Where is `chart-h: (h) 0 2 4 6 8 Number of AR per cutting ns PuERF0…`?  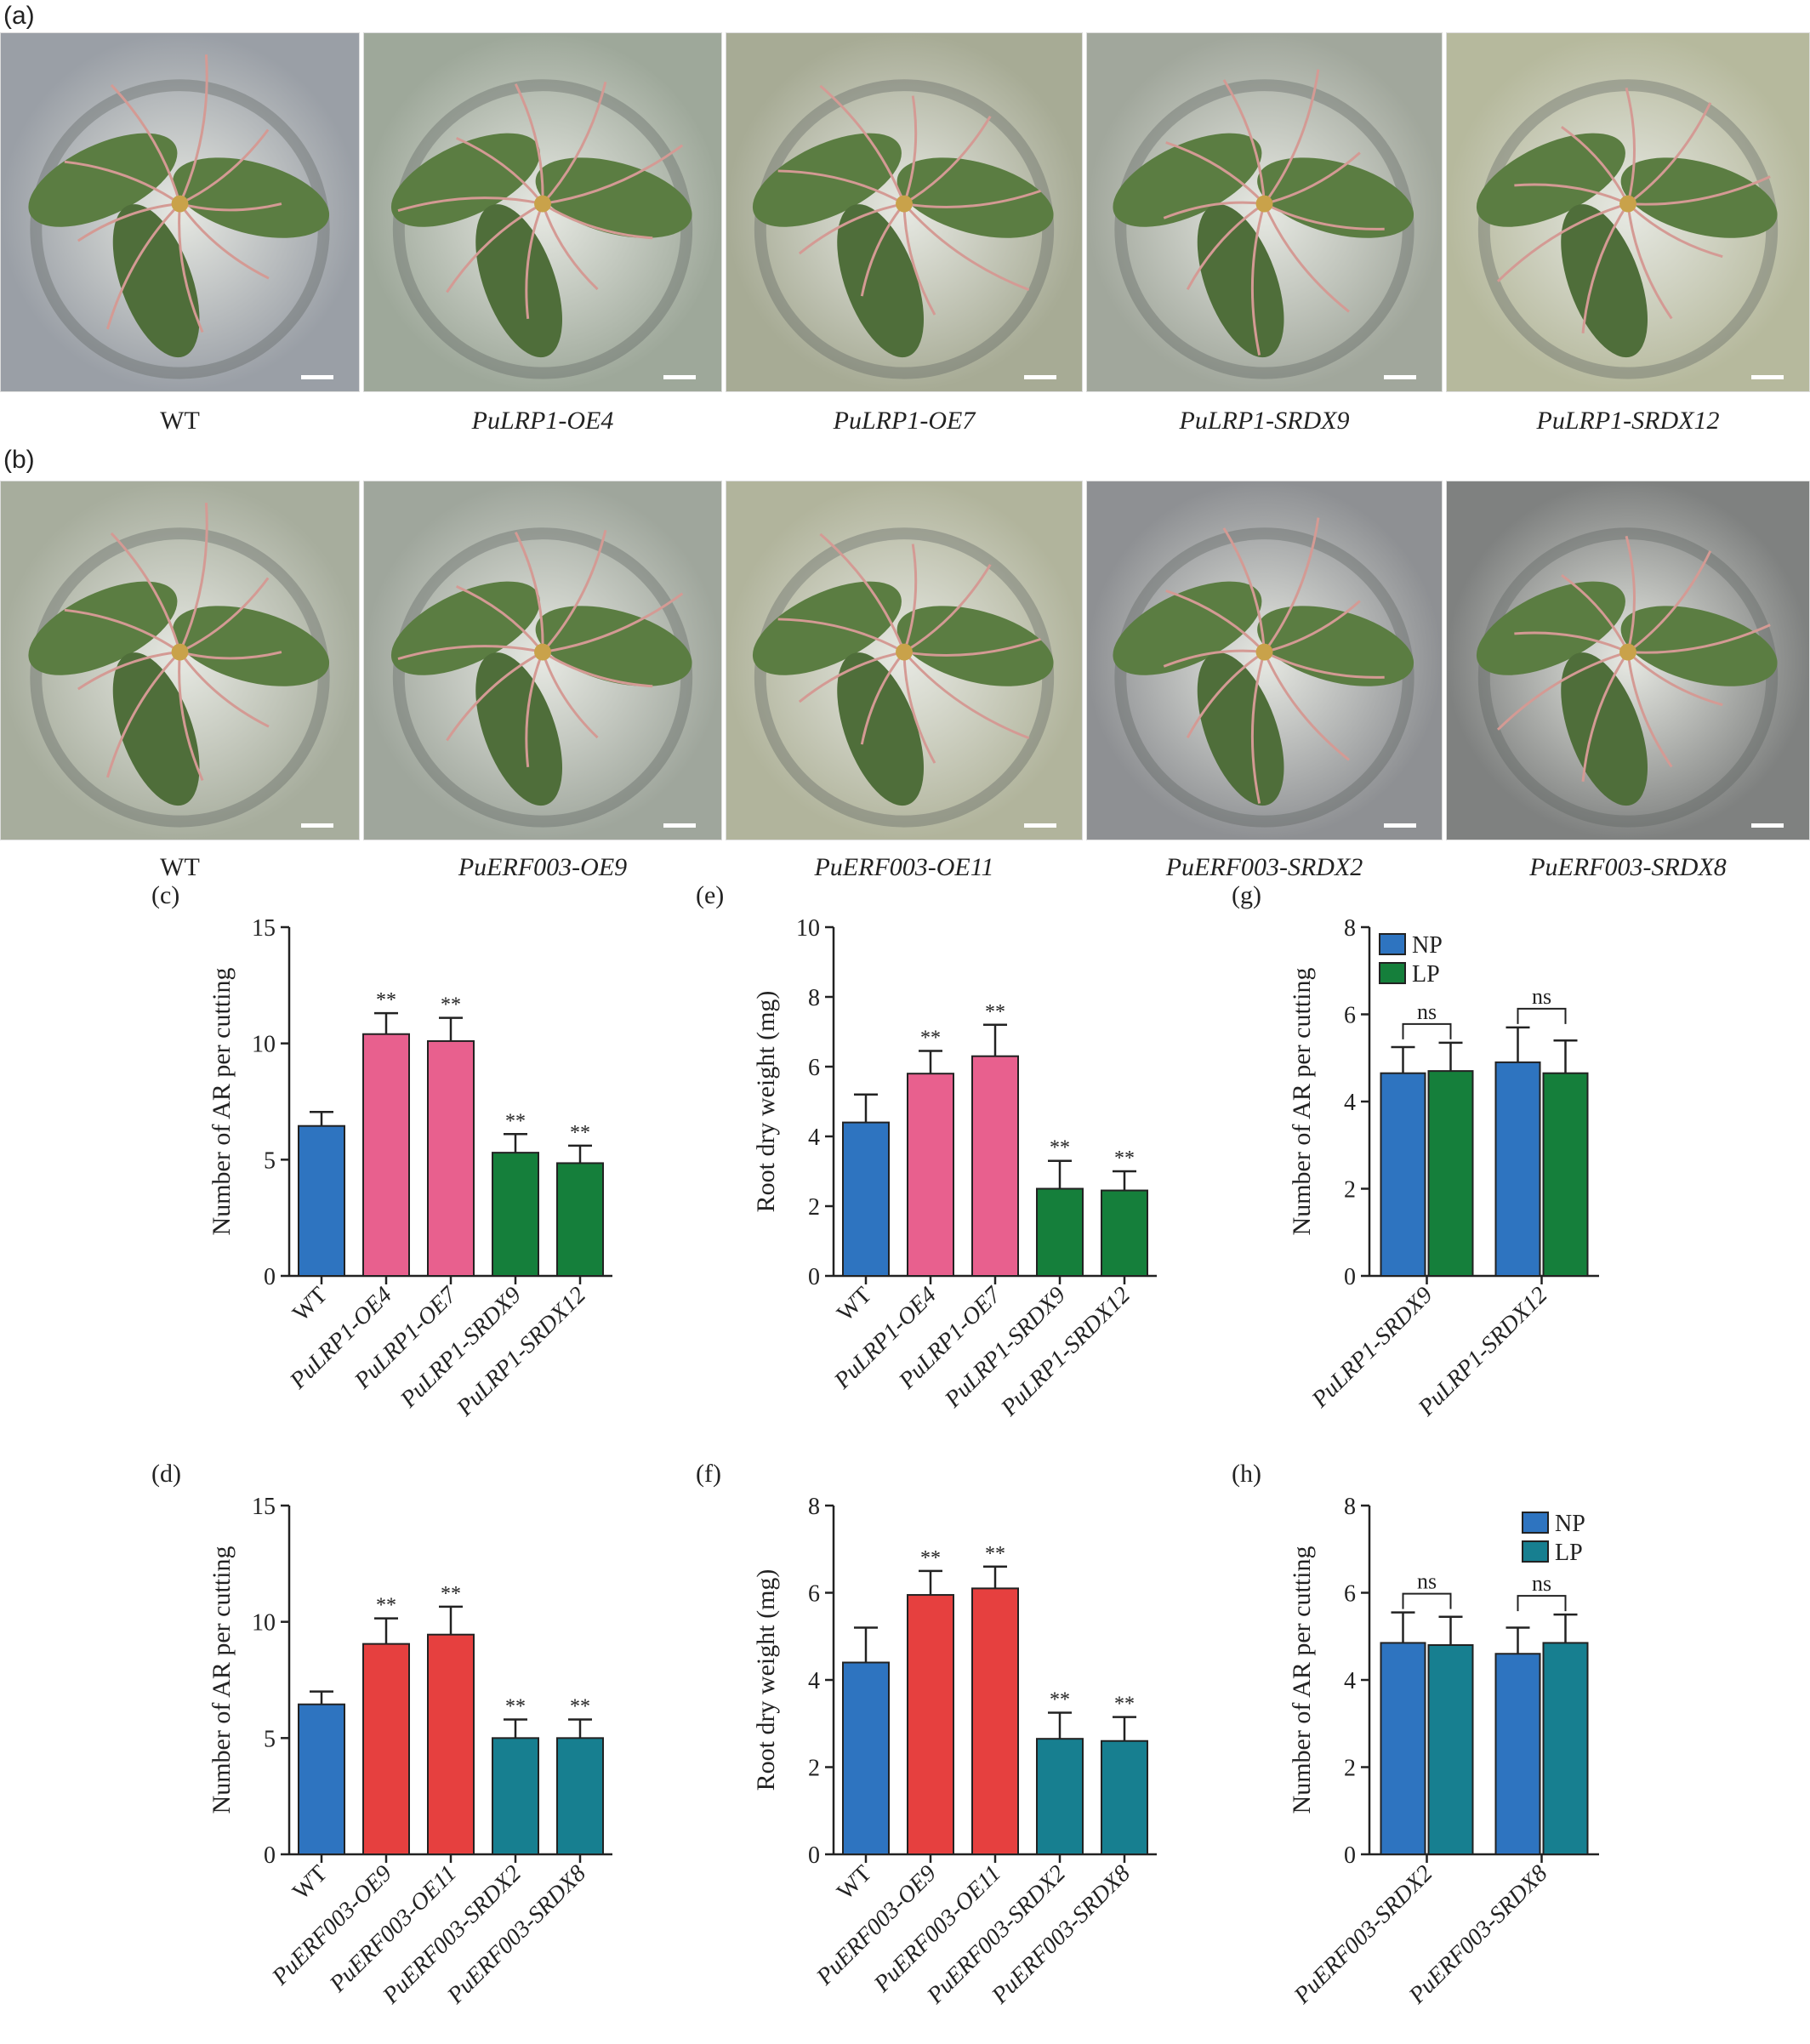 chart-h: (h) 0 2 4 6 8 Number of AR per cutting ns PuERF0… is located at coordinates (1446, 1735).